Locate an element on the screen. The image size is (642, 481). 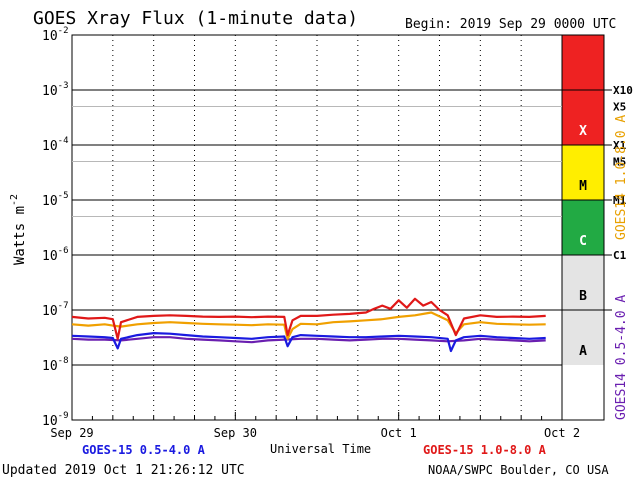
y-tick-label: 10⁻⁹ is located at coordinates (55, 420).